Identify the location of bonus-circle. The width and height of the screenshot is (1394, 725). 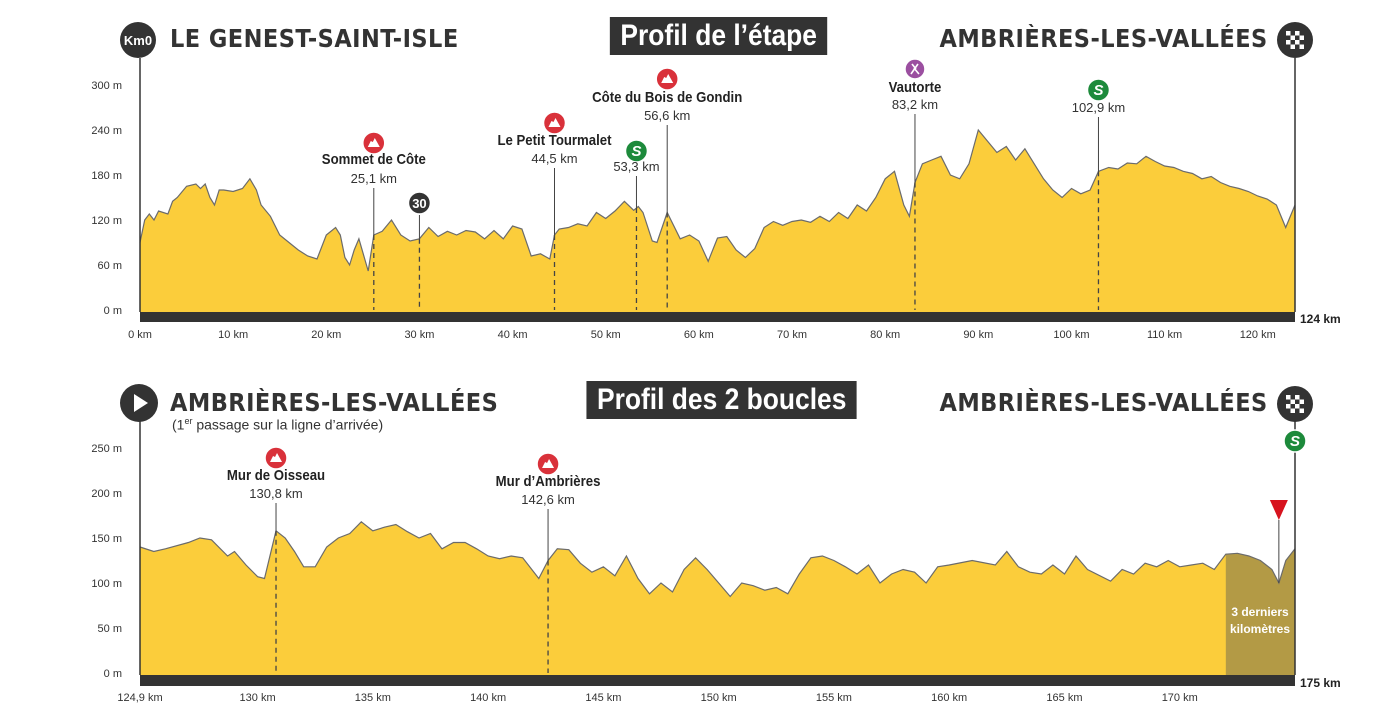
(419, 203).